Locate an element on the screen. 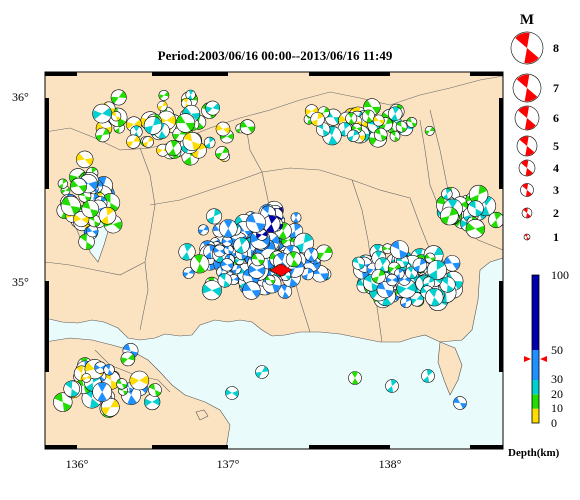  magnitude-legend-heading: M is located at coordinates (527, 20).